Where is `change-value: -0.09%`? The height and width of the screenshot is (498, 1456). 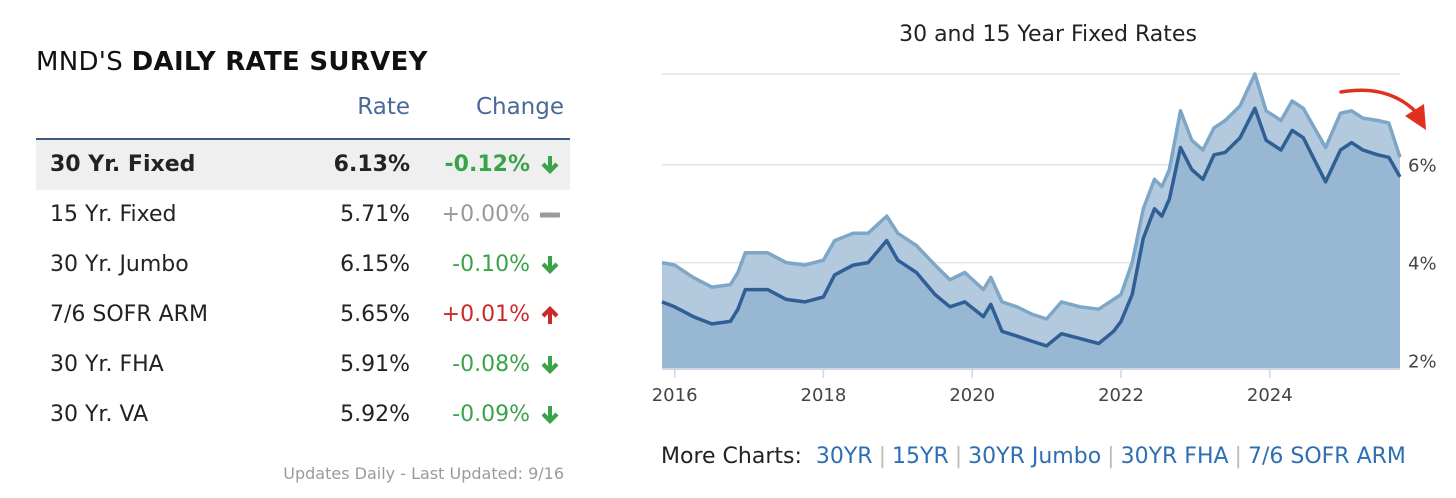
change-value: -0.09% is located at coordinates (491, 414).